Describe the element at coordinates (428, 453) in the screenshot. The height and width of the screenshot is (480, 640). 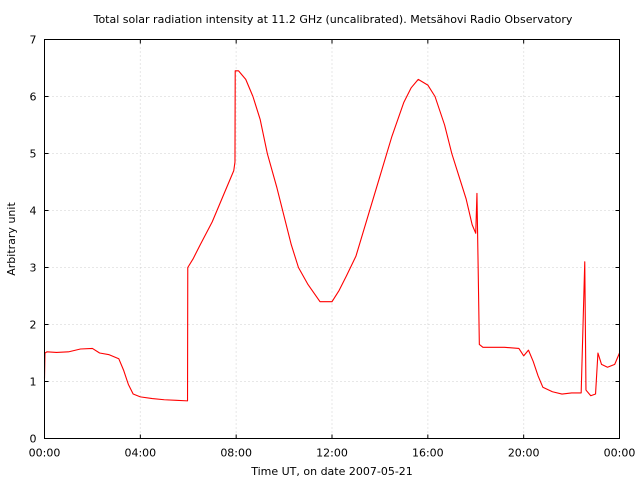
I see `x-tick-label: 16:00` at that location.